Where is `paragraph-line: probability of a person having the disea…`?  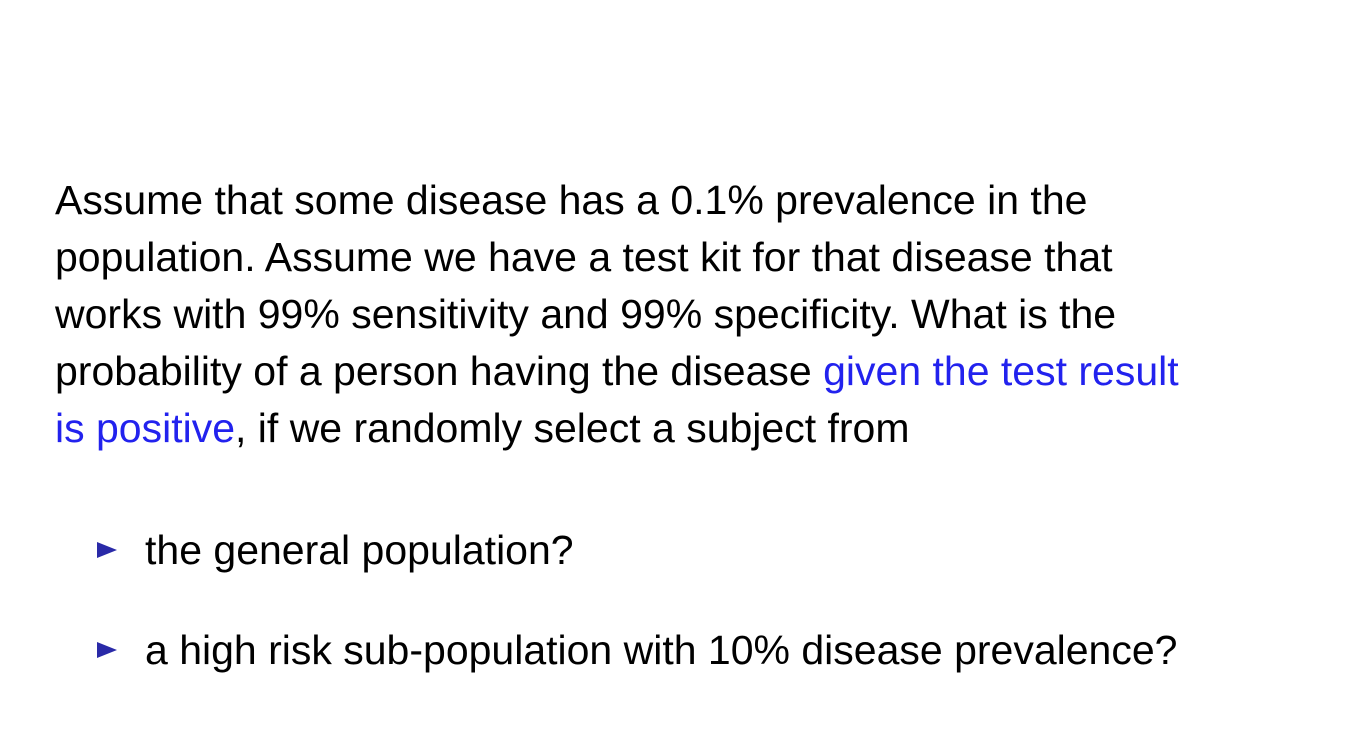
paragraph-line: probability of a person having the disea… is located at coordinates (690, 371).